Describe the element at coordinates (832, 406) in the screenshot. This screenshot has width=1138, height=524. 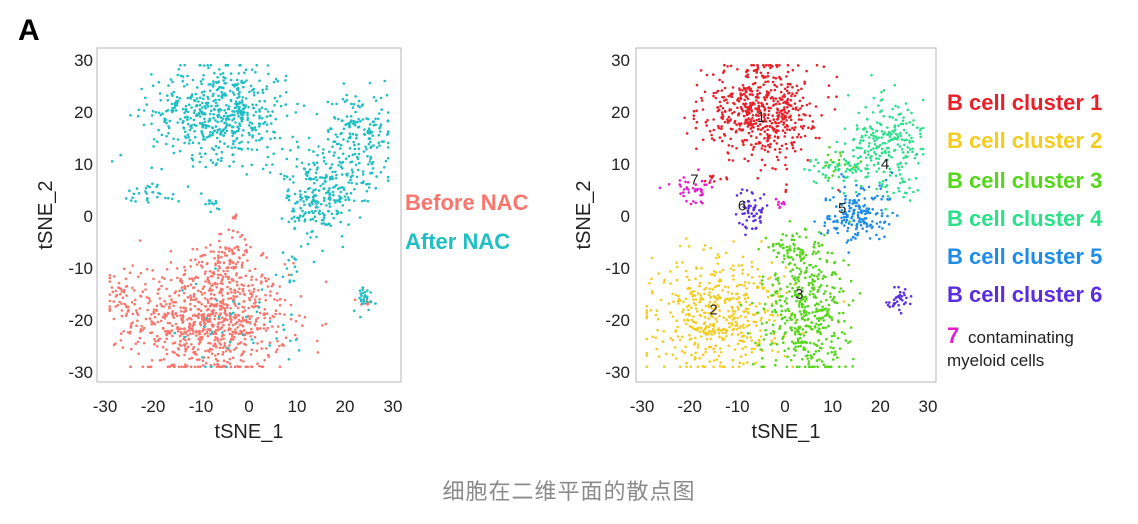
I see `x-tick-label: 10` at that location.